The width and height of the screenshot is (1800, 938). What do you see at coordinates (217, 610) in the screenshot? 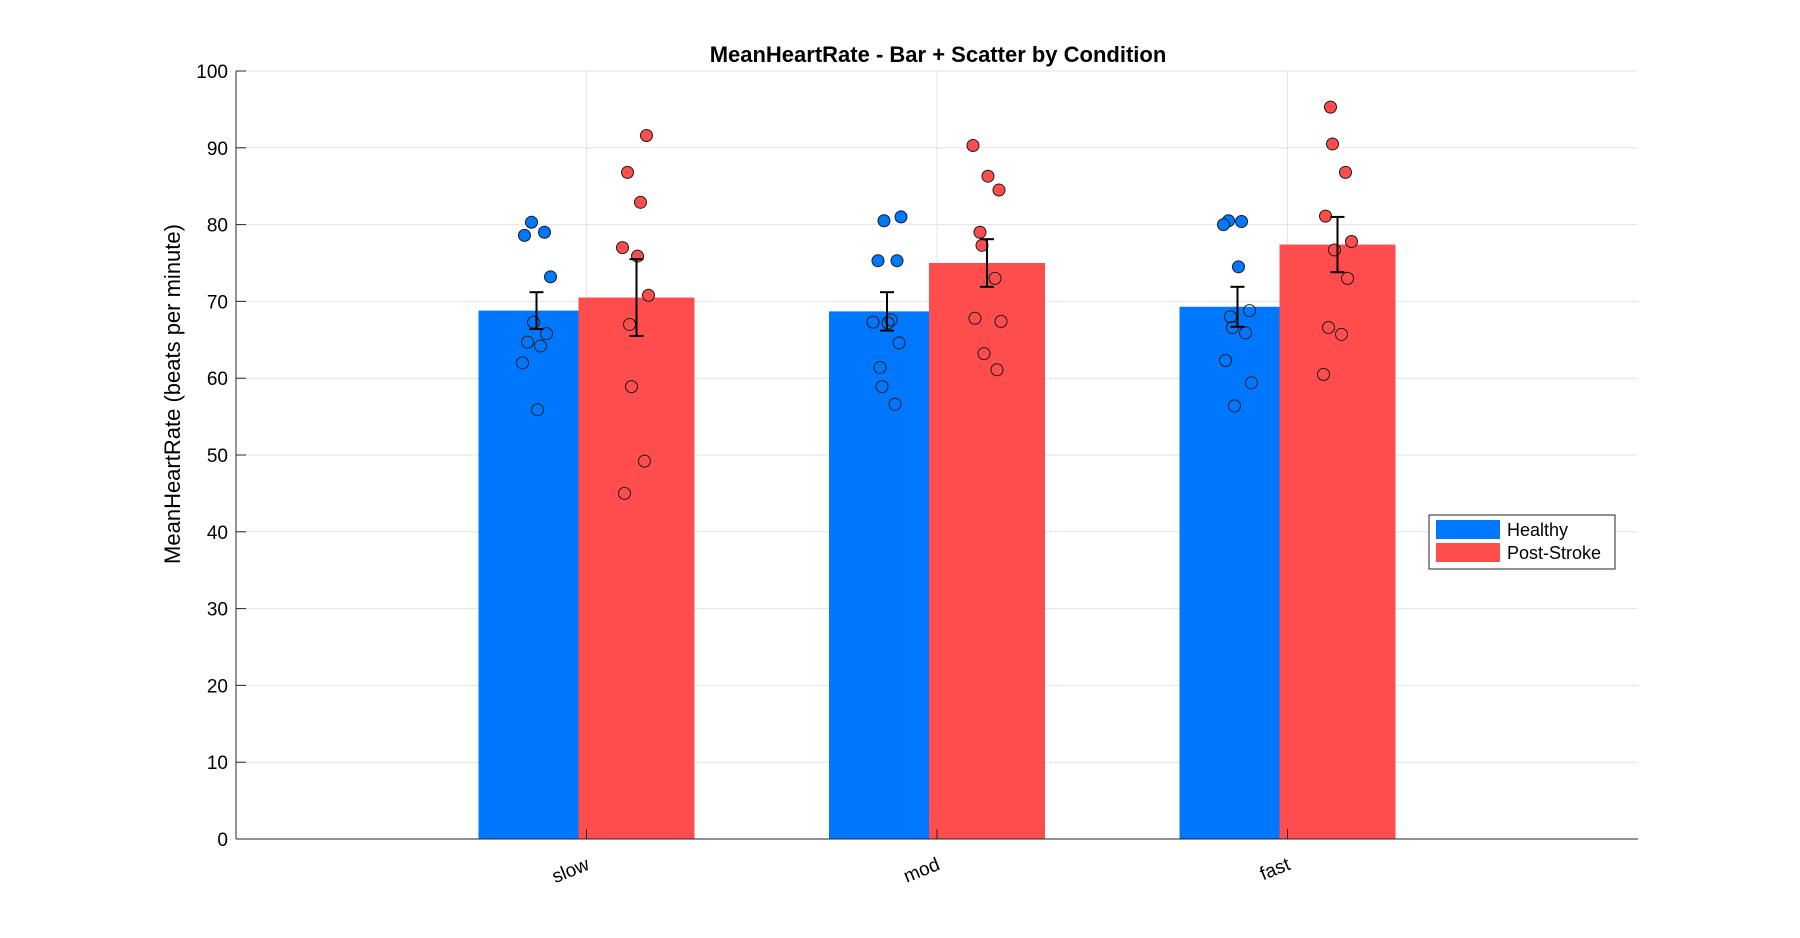
I see `y-tick-label: 30` at bounding box center [217, 610].